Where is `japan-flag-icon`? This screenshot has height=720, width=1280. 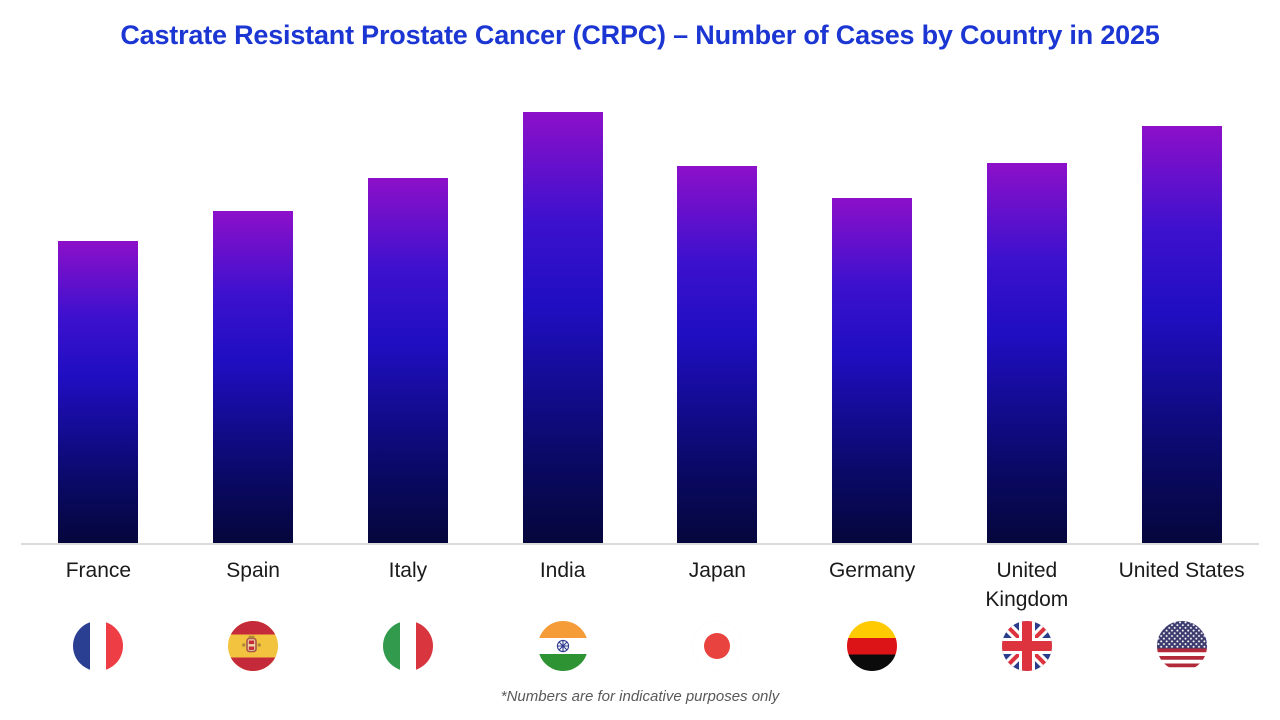
japan-flag-icon is located at coordinates (717, 646).